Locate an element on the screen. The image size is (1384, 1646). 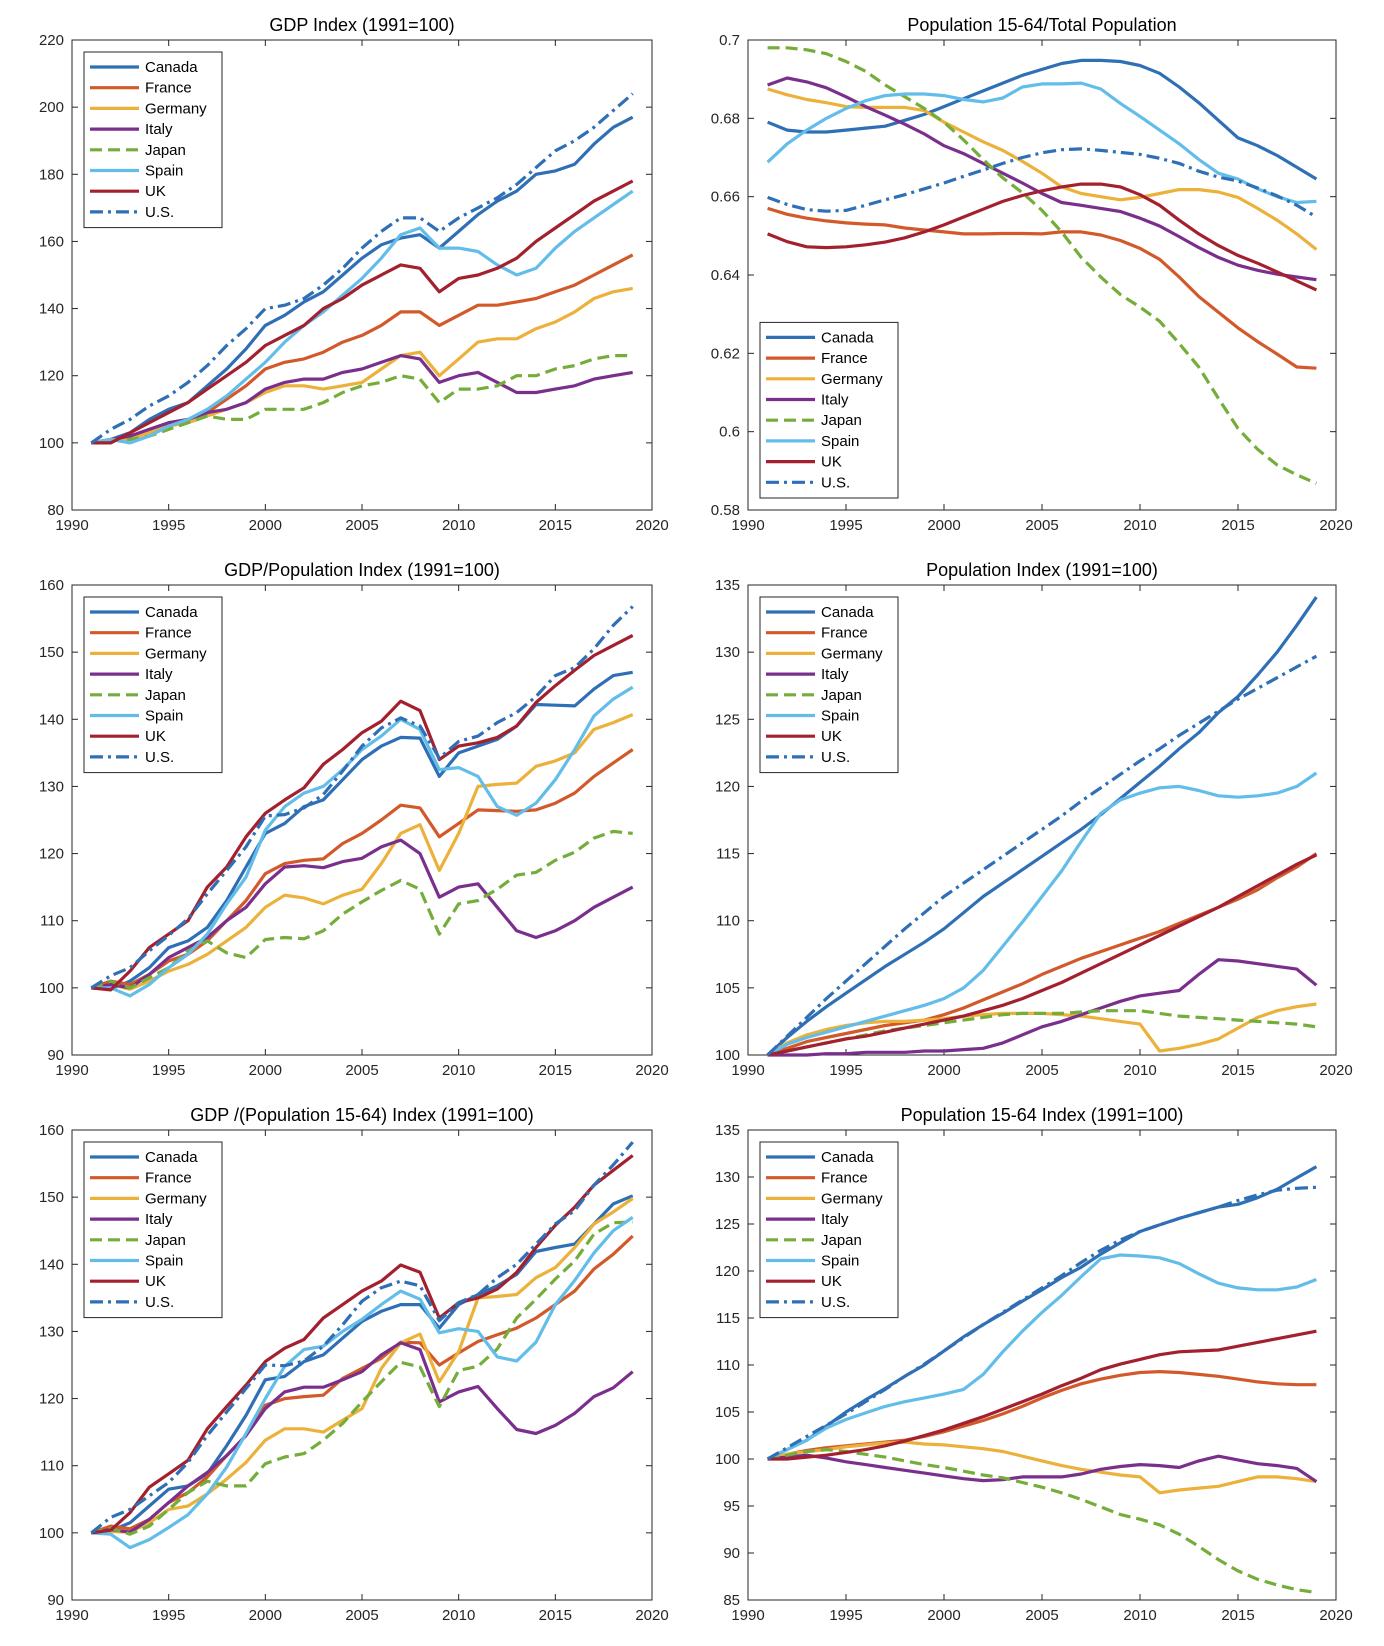
y-tick-label: 90 is located at coordinates (55, 1055).